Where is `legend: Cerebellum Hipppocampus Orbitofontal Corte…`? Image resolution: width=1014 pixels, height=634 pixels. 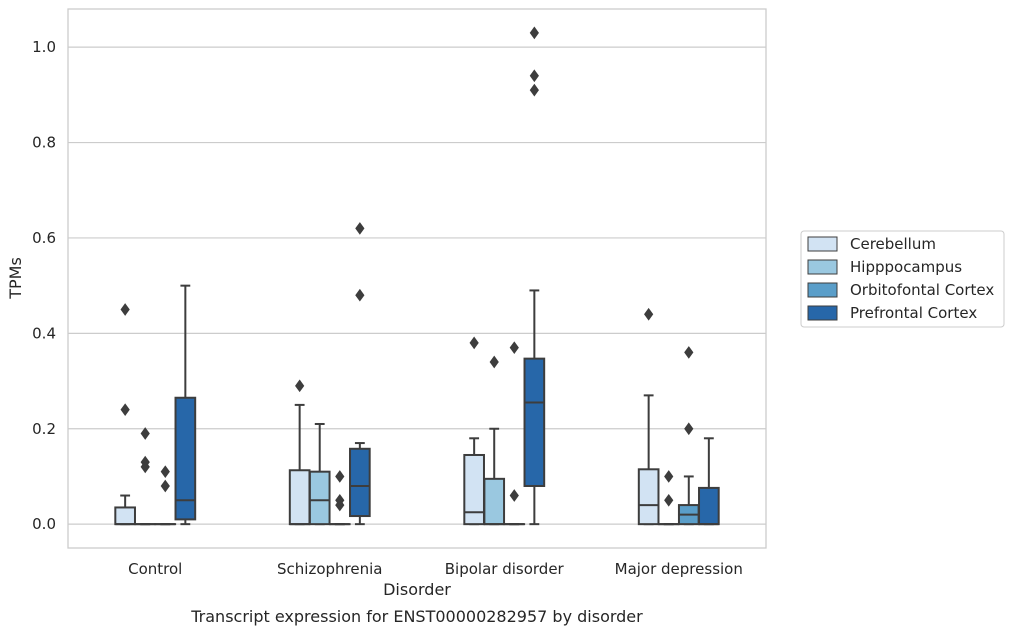 legend: Cerebellum Hipppocampus Orbitofontal Corte… is located at coordinates (902, 279).